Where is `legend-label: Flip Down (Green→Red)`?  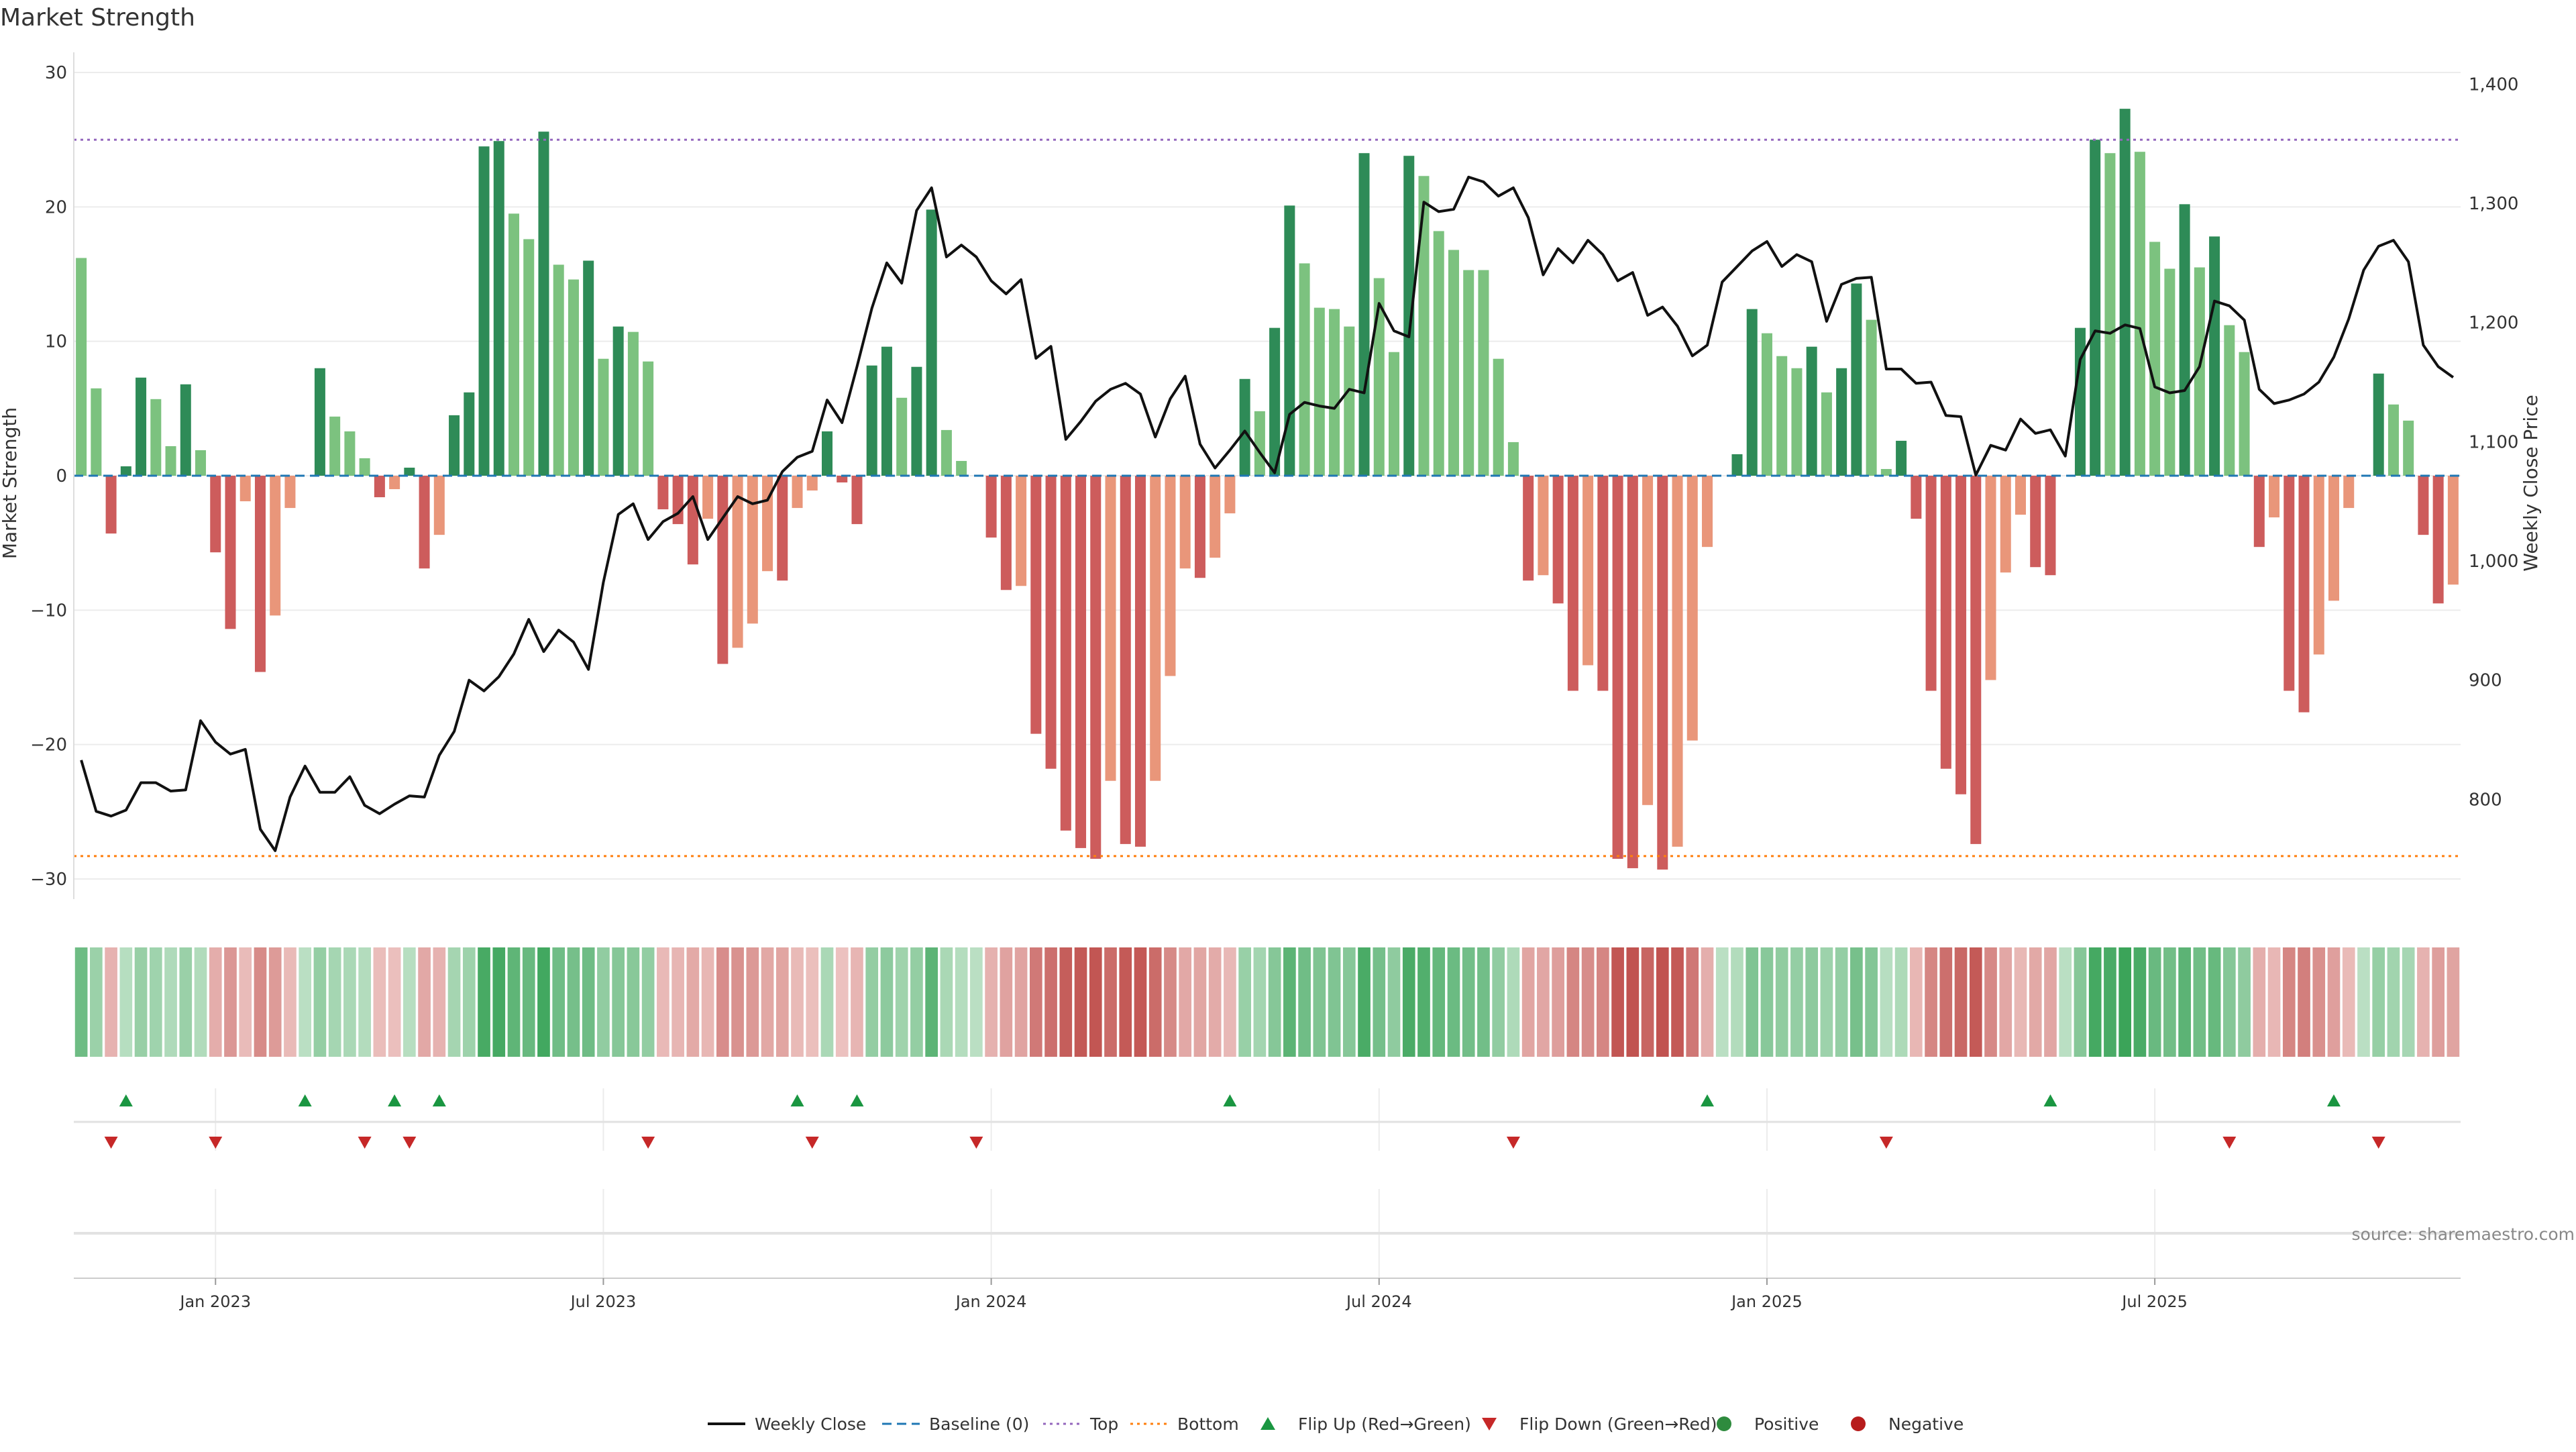
legend-label: Flip Down (Green→Red) is located at coordinates (1618, 1424).